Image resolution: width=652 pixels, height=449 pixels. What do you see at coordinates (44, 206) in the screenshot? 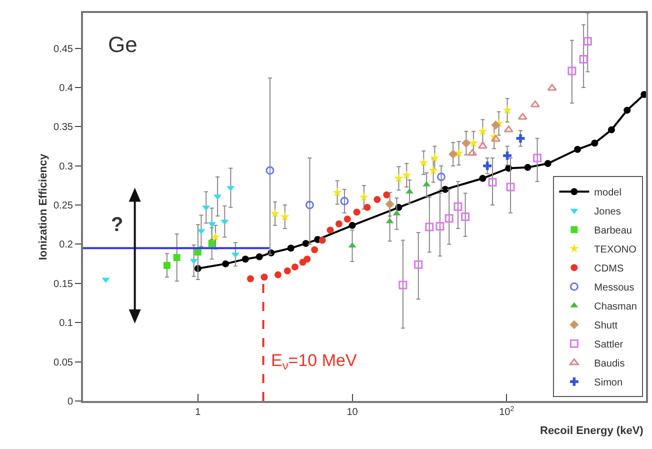
I see `y-axis-title: Ionization Efficiency` at bounding box center [44, 206].